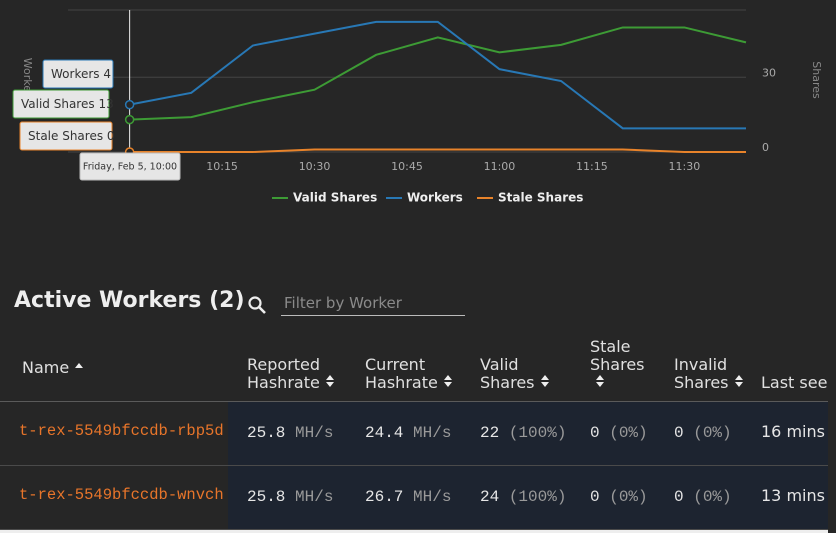 The height and width of the screenshot is (533, 836). Describe the element at coordinates (793, 495) in the screenshot. I see `last-seen: 13 mins` at that location.